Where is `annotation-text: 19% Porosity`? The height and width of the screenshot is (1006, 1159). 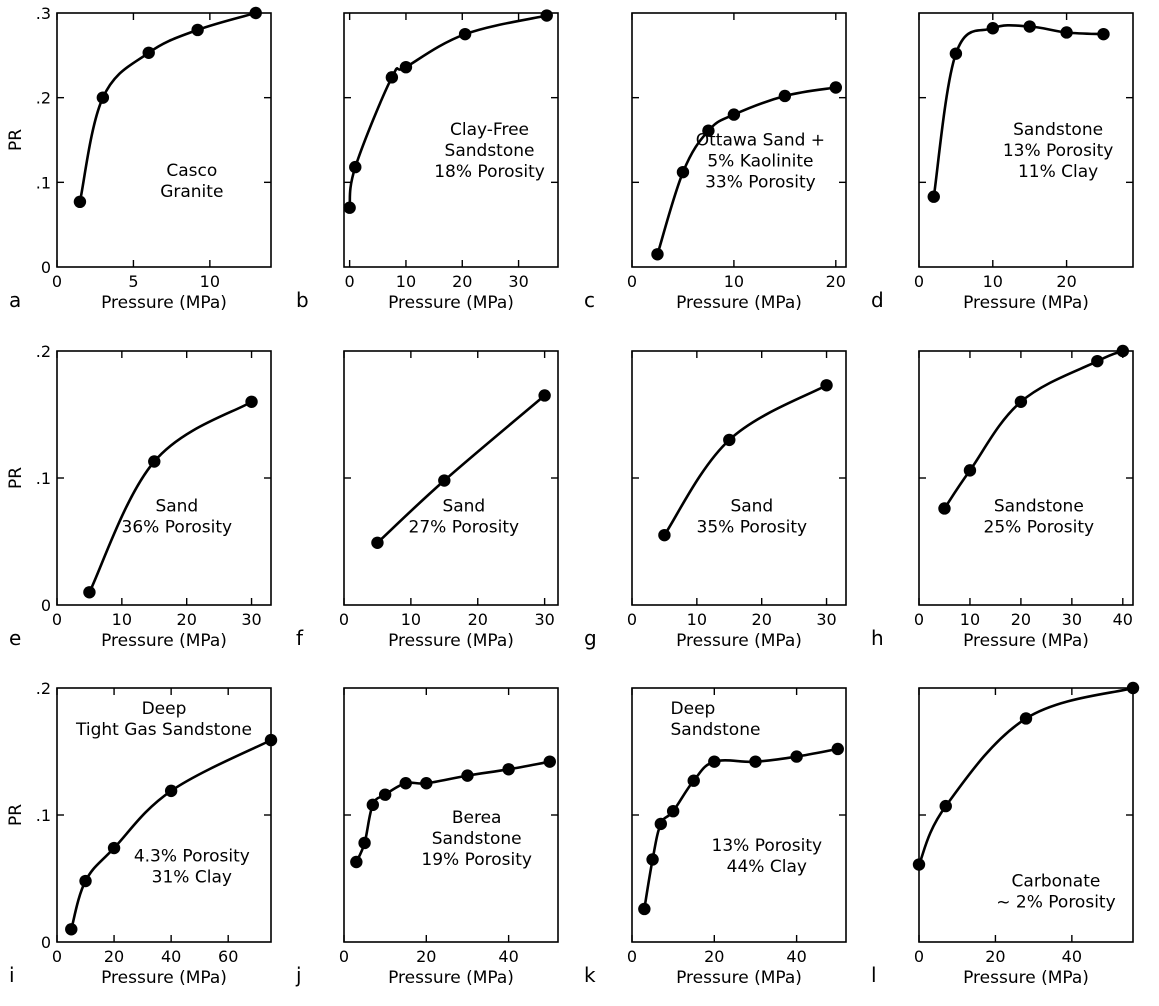 annotation-text: 19% Porosity is located at coordinates (476, 860).